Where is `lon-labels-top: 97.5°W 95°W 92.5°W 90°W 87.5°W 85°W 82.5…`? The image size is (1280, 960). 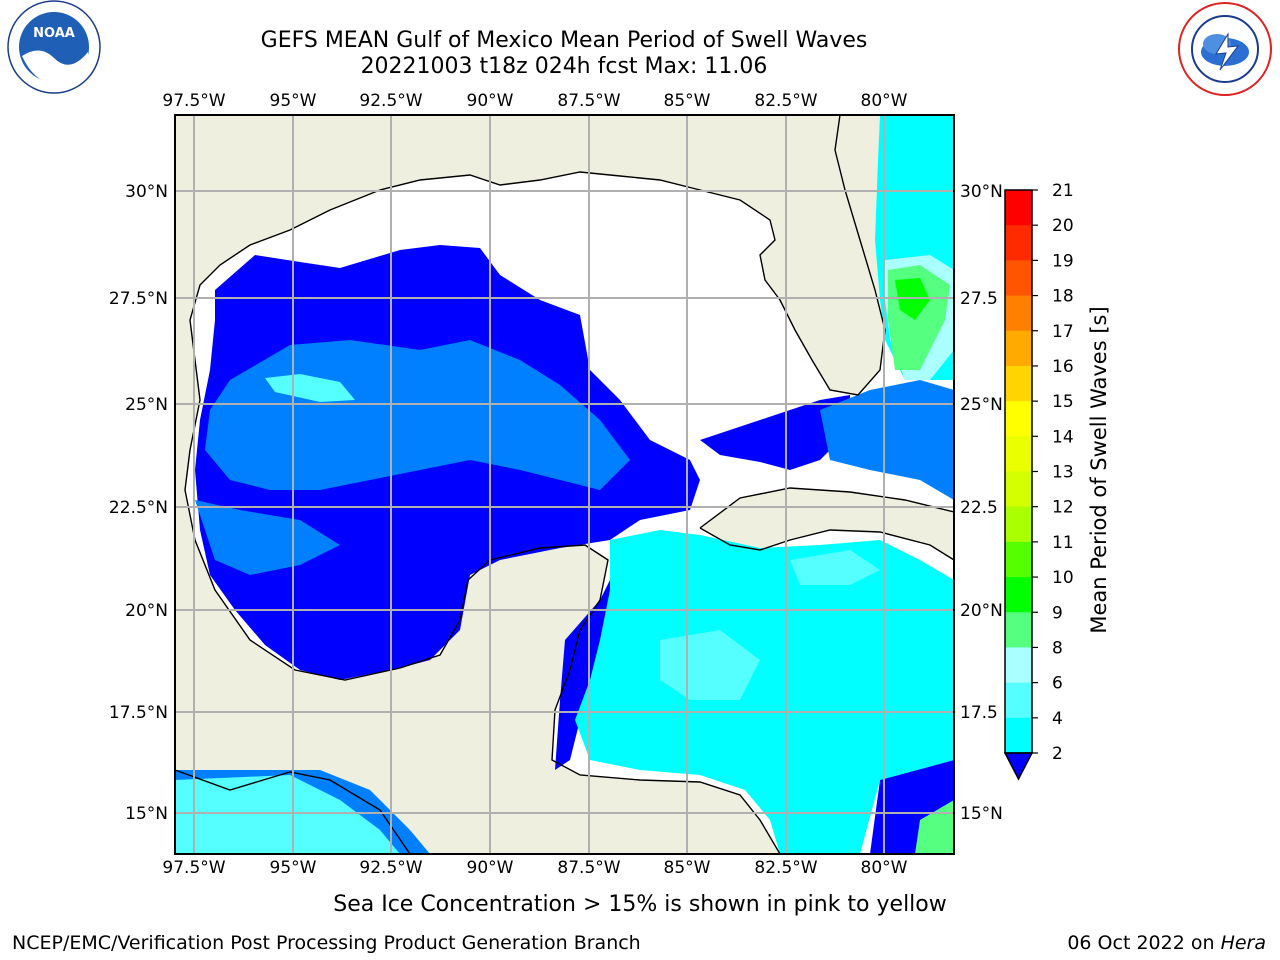
lon-labels-top: 97.5°W 95°W 92.5°W 90°W 87.5°W 85°W 82.5… is located at coordinates (534, 101).